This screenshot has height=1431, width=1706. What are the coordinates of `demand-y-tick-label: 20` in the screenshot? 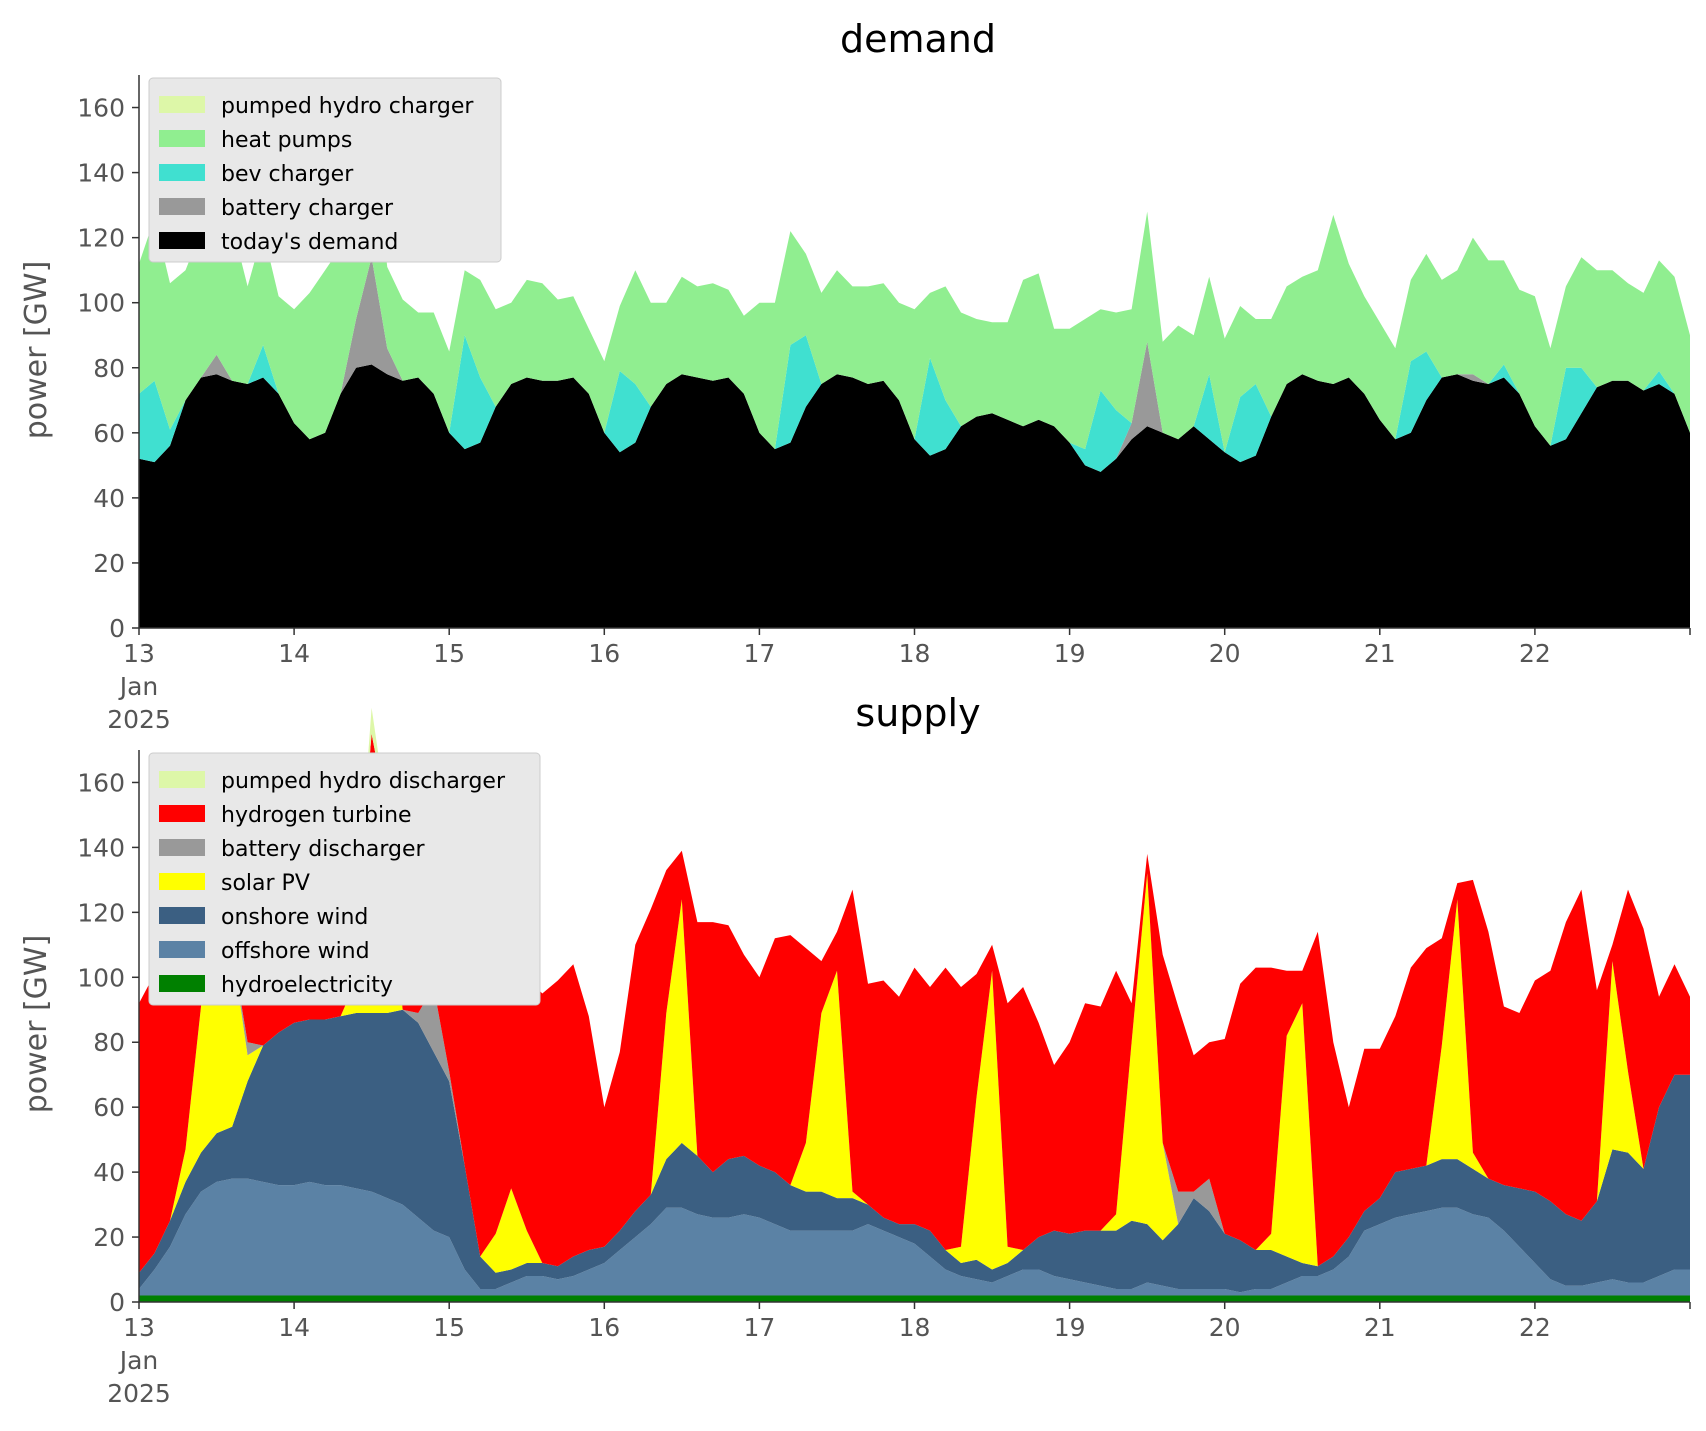 It's located at (109, 563).